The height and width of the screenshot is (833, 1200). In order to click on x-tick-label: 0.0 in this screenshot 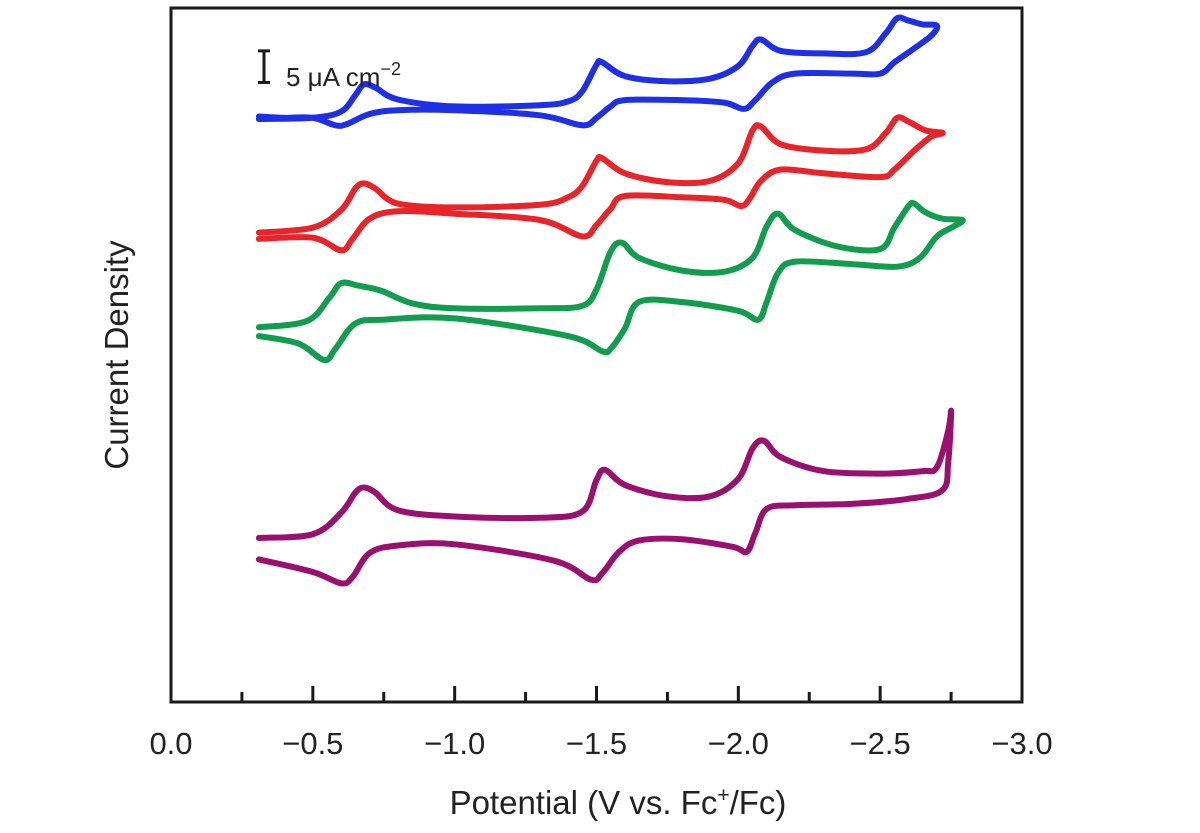, I will do `click(170, 743)`.